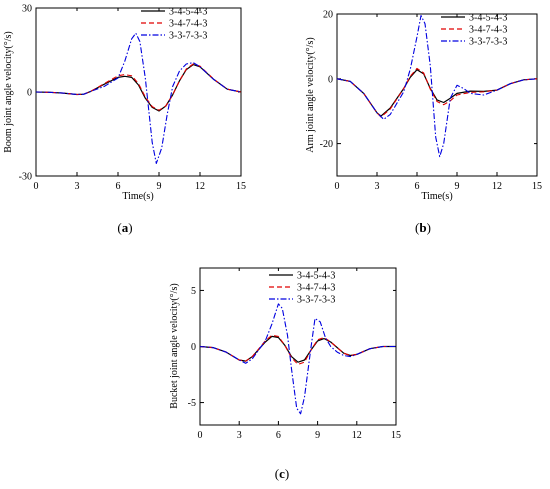 The height and width of the screenshot is (489, 550). I want to click on y-tick-label: 5, so click(193, 291).